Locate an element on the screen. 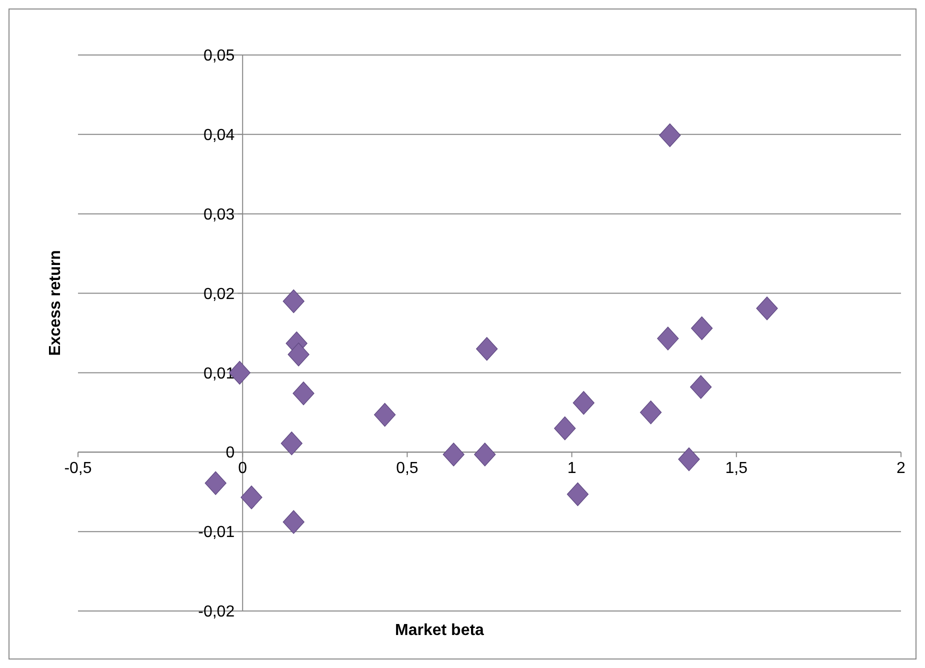  y-tick-label: 0 is located at coordinates (230, 453).